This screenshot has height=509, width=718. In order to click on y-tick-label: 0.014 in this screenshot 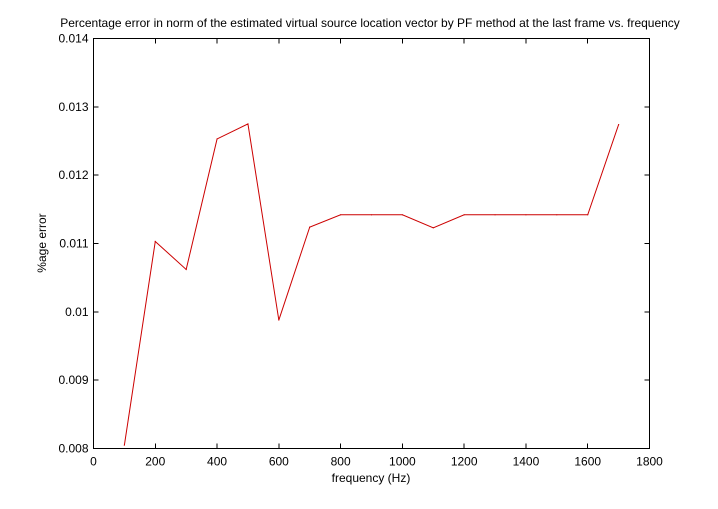, I will do `click(73, 39)`.